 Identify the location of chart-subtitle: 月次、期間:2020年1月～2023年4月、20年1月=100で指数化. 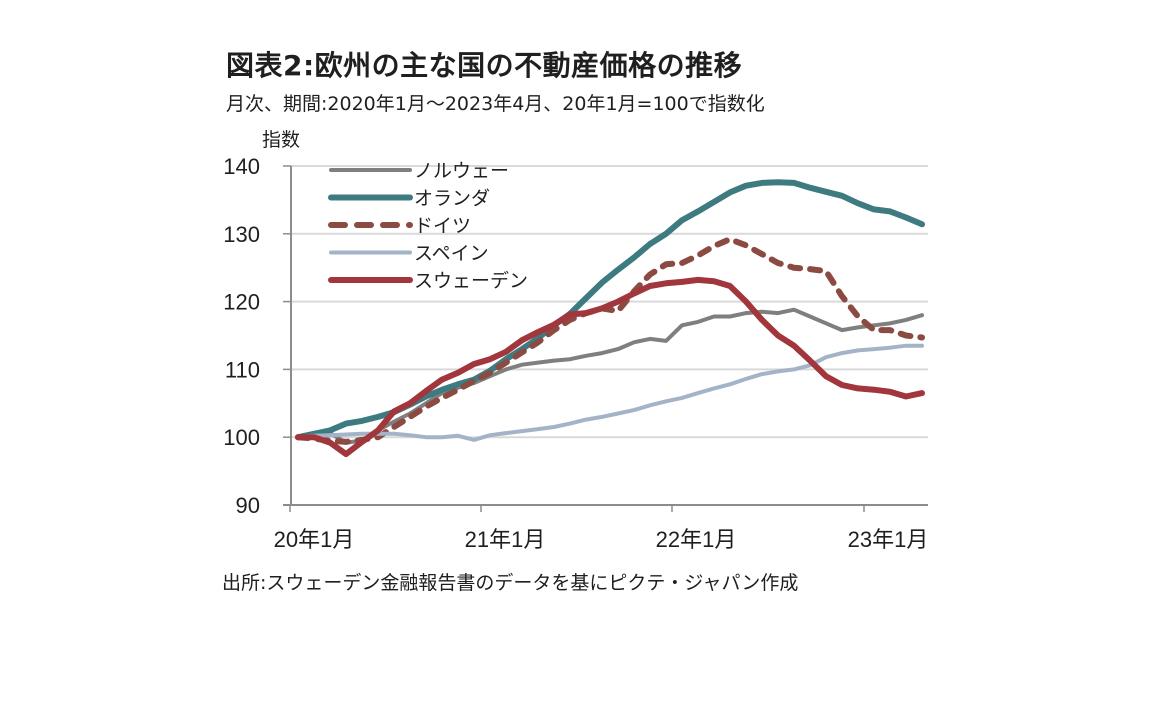
(495, 104).